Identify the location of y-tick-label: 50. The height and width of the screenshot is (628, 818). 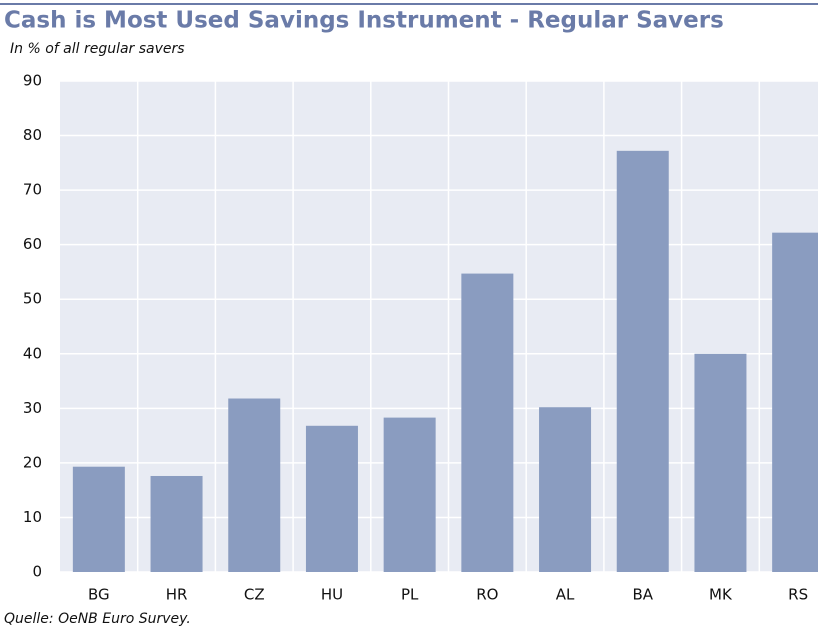
(32, 299).